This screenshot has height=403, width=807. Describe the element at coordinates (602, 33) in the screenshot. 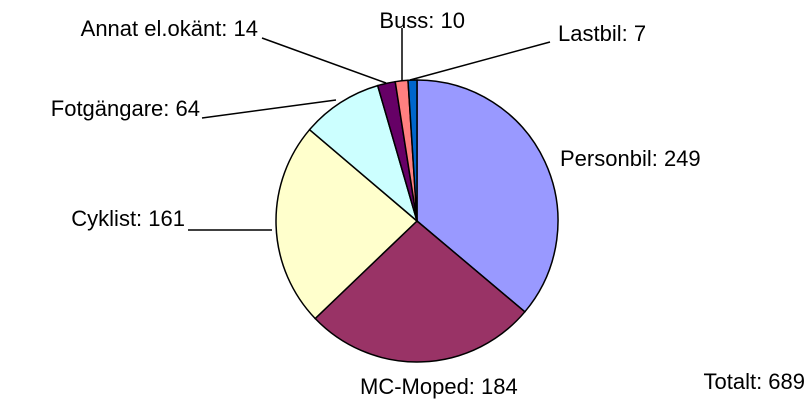

I see `slice-label: Lastbil: 7` at that location.